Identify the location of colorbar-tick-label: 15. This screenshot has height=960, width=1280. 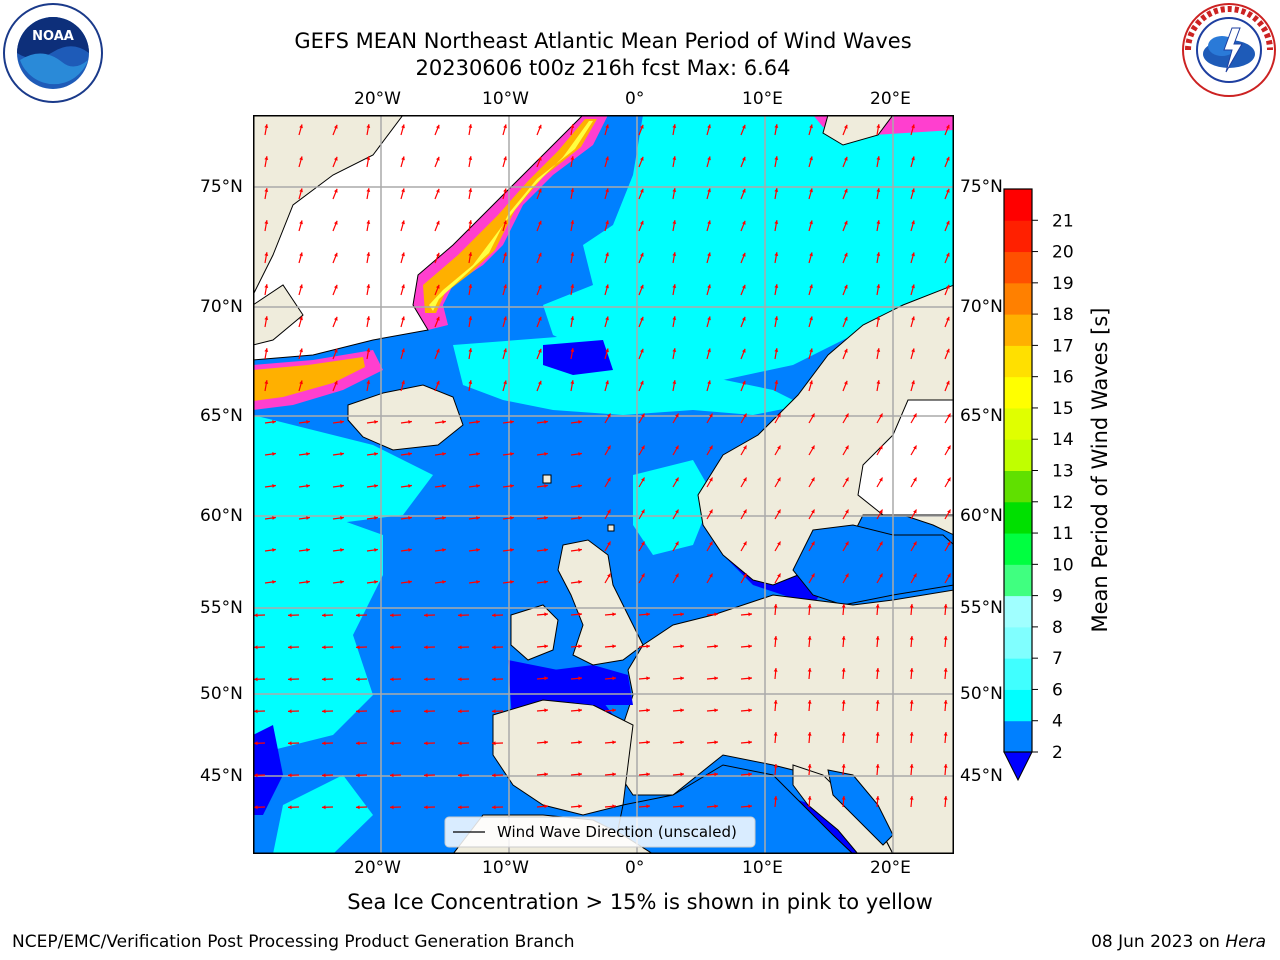
(1063, 409).